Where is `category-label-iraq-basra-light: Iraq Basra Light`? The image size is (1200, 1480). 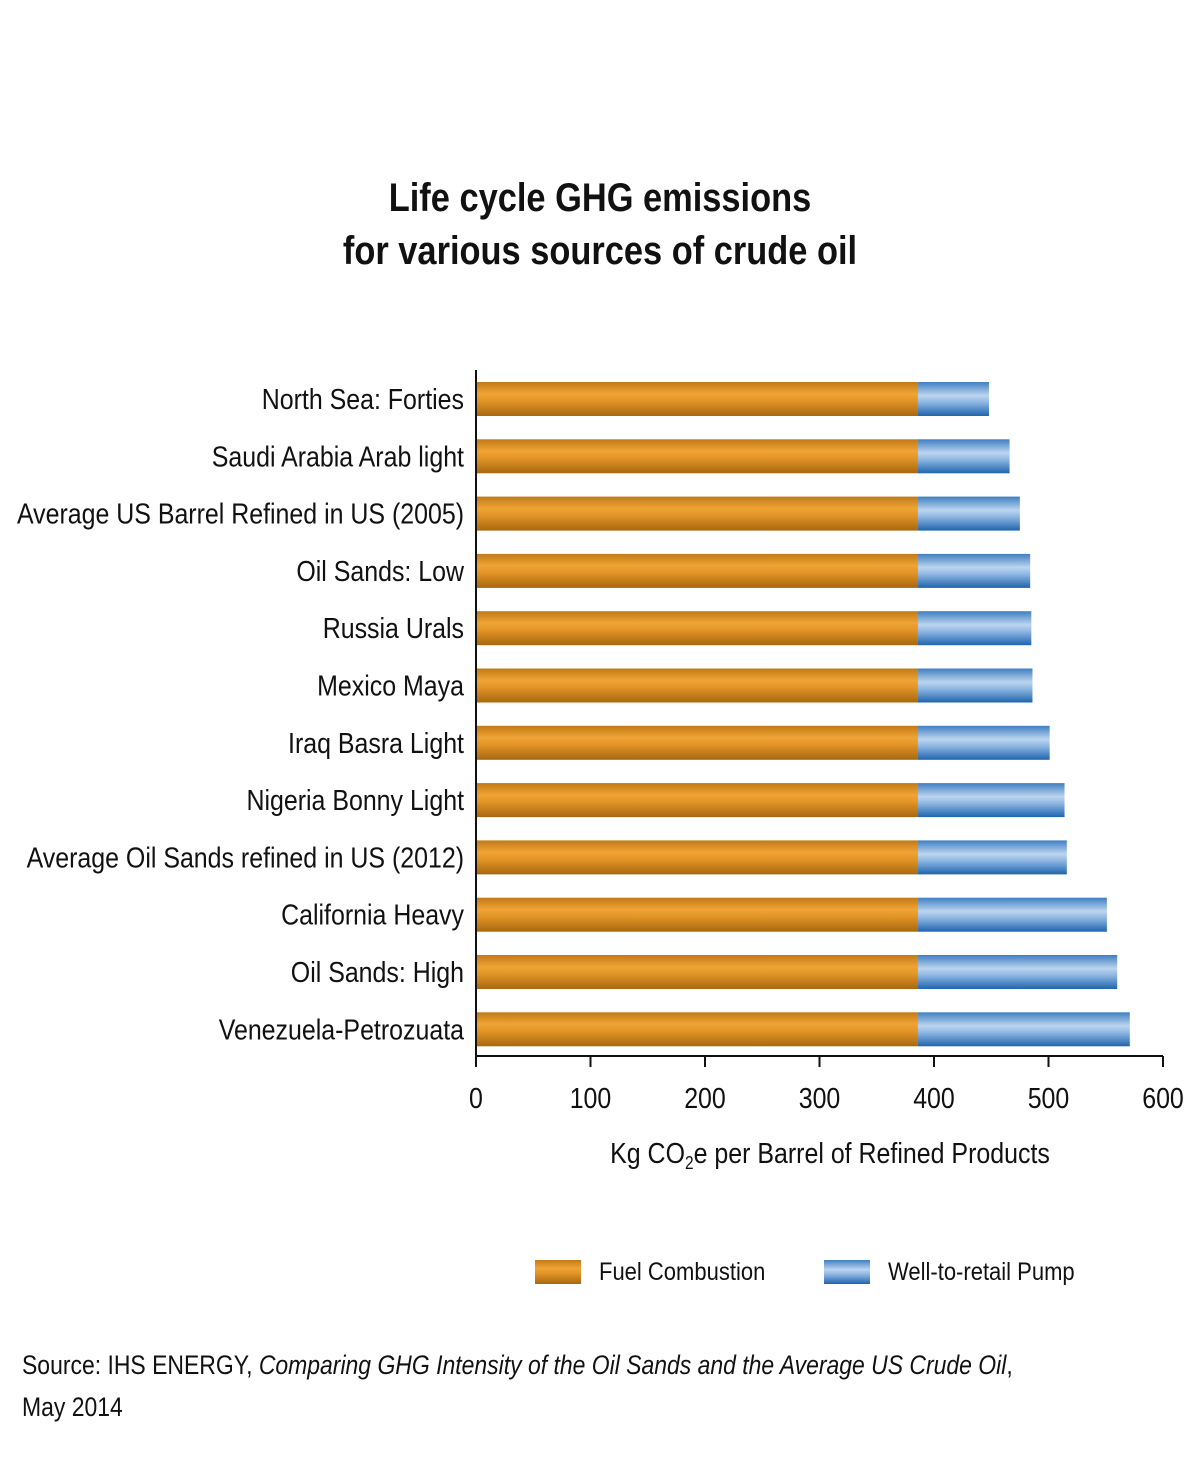 category-label-iraq-basra-light: Iraq Basra Light is located at coordinates (376, 743).